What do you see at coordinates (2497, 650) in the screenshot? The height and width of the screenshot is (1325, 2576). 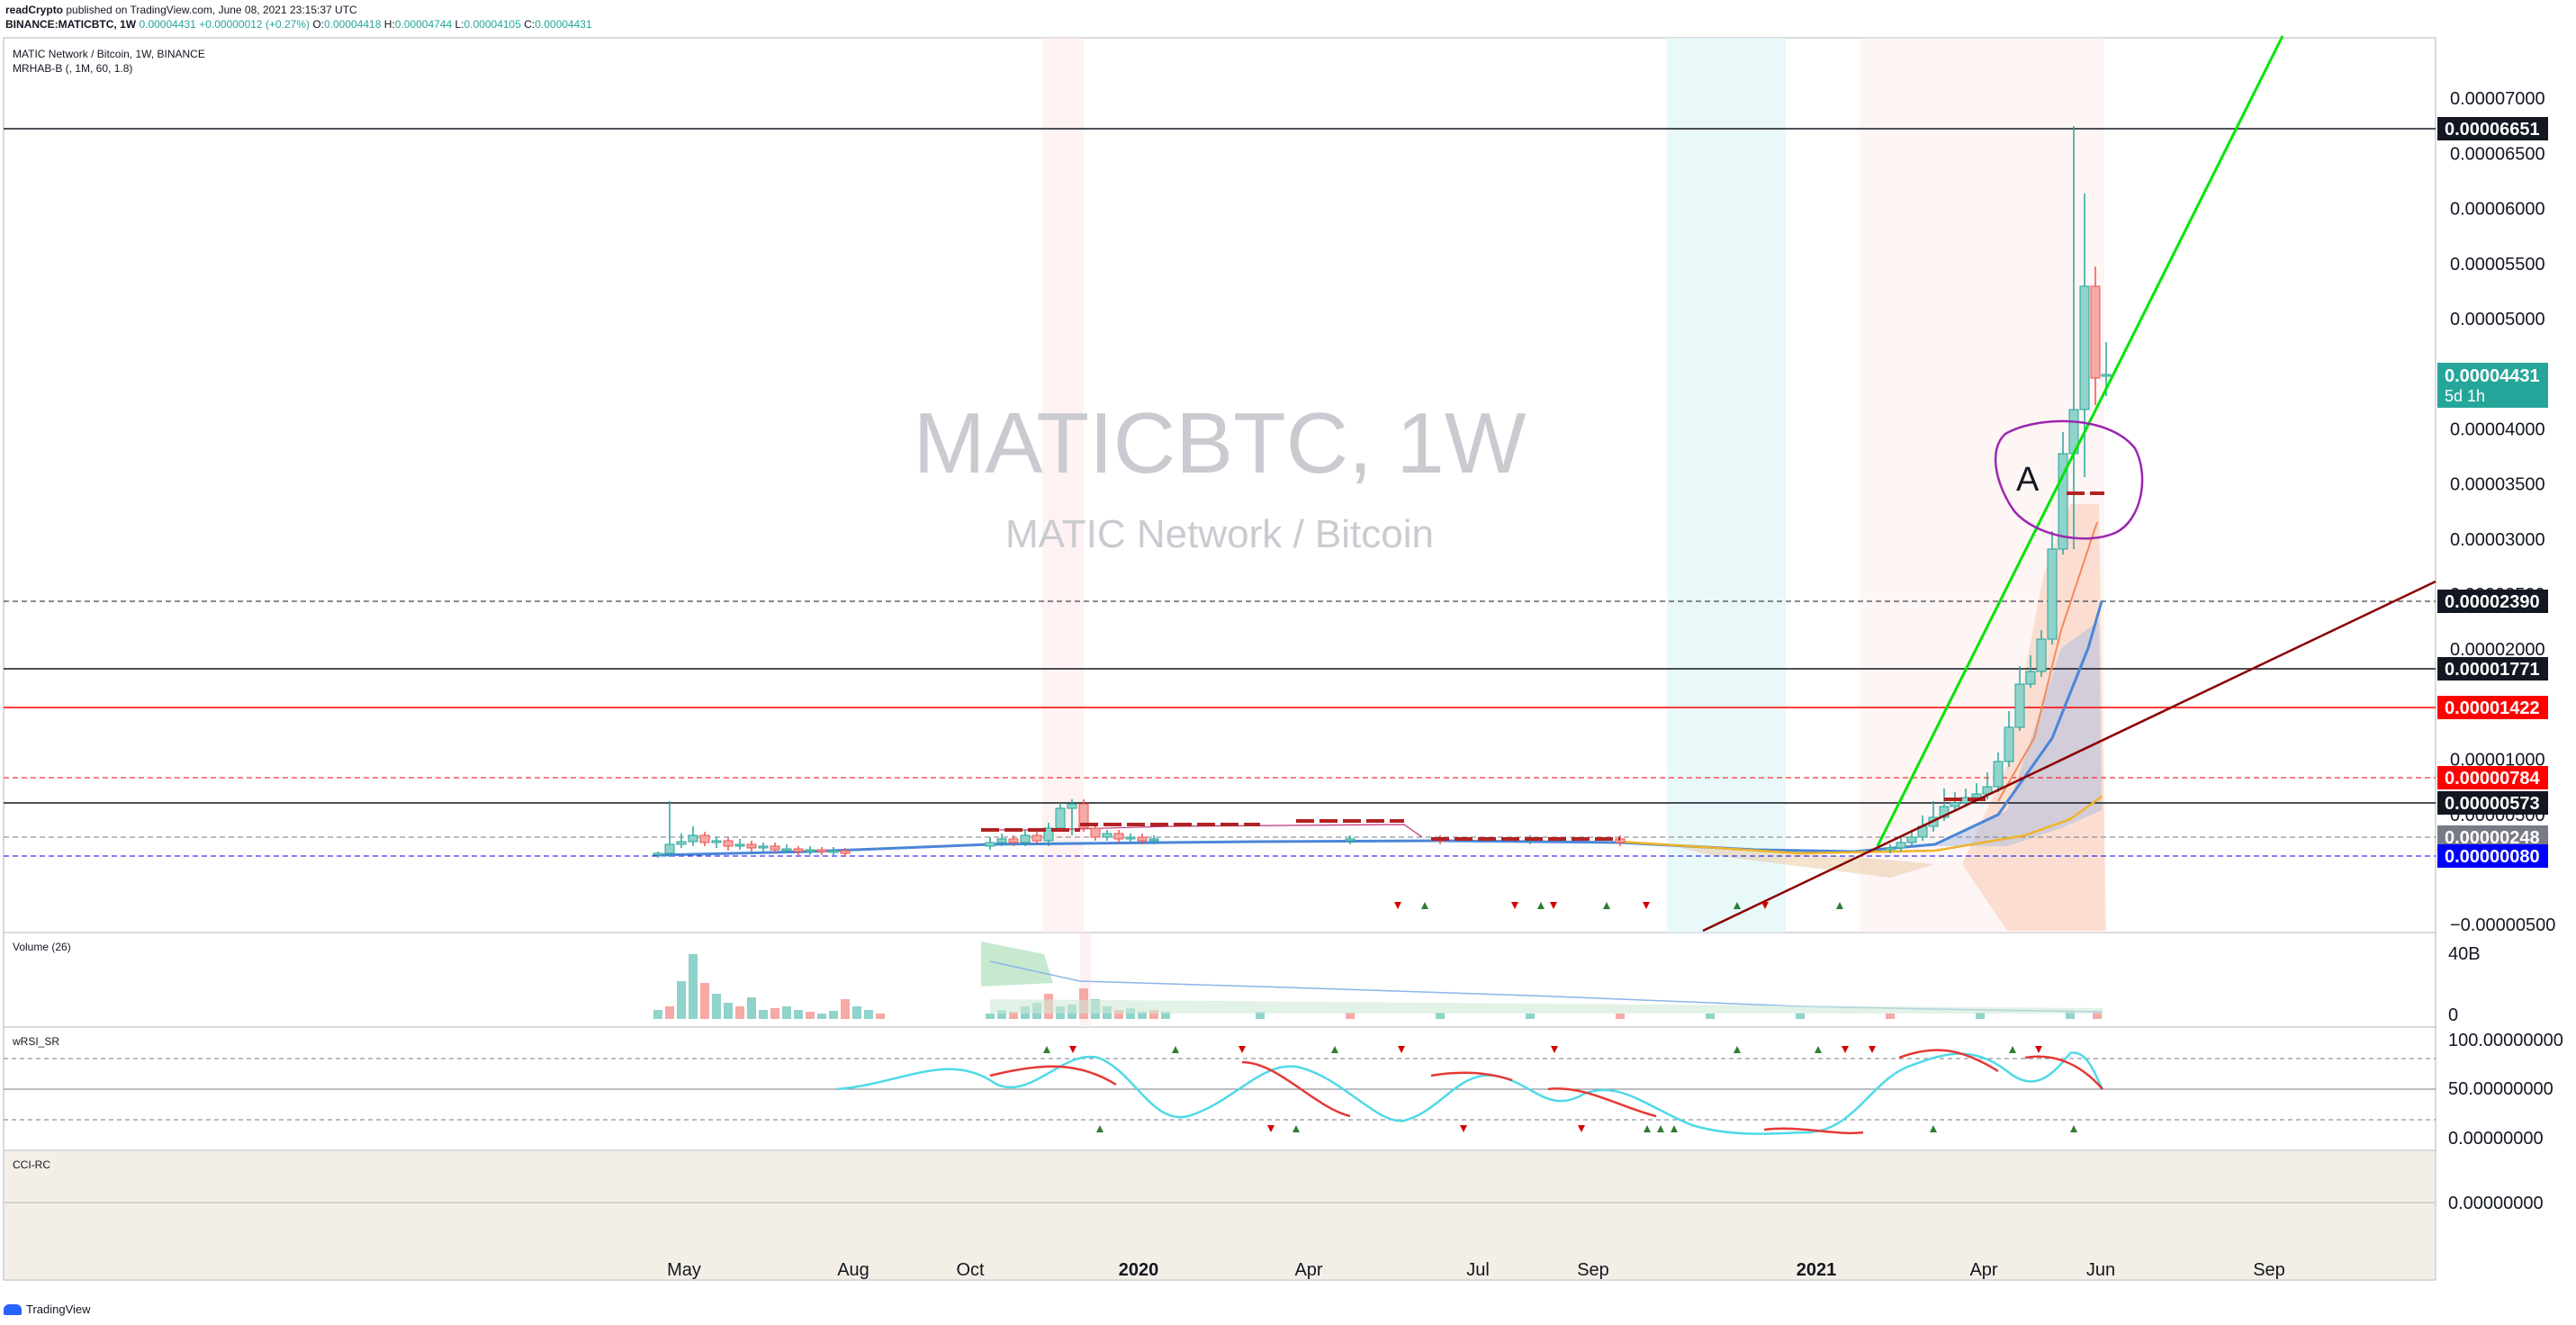 I see `price-tick: 0.00002000` at bounding box center [2497, 650].